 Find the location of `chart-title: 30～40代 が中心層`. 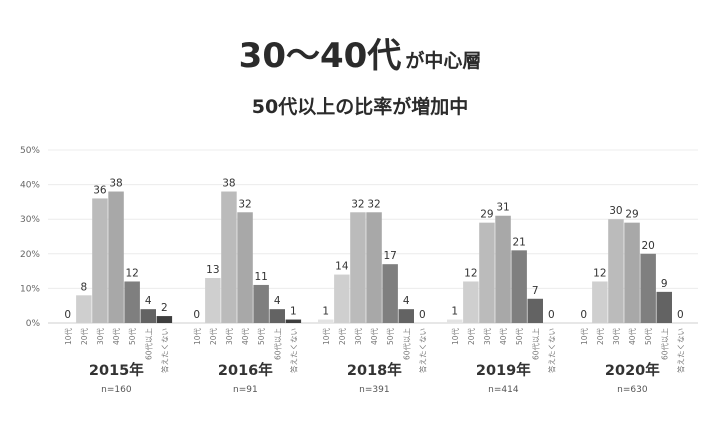

chart-title: 30～40代 が中心層 is located at coordinates (360, 52).